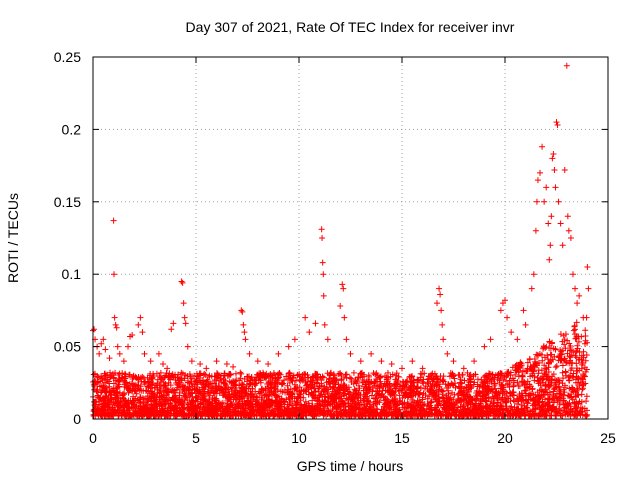 The width and height of the screenshot is (640, 480). Describe the element at coordinates (505, 438) in the screenshot. I see `x-tick-label: 20` at that location.